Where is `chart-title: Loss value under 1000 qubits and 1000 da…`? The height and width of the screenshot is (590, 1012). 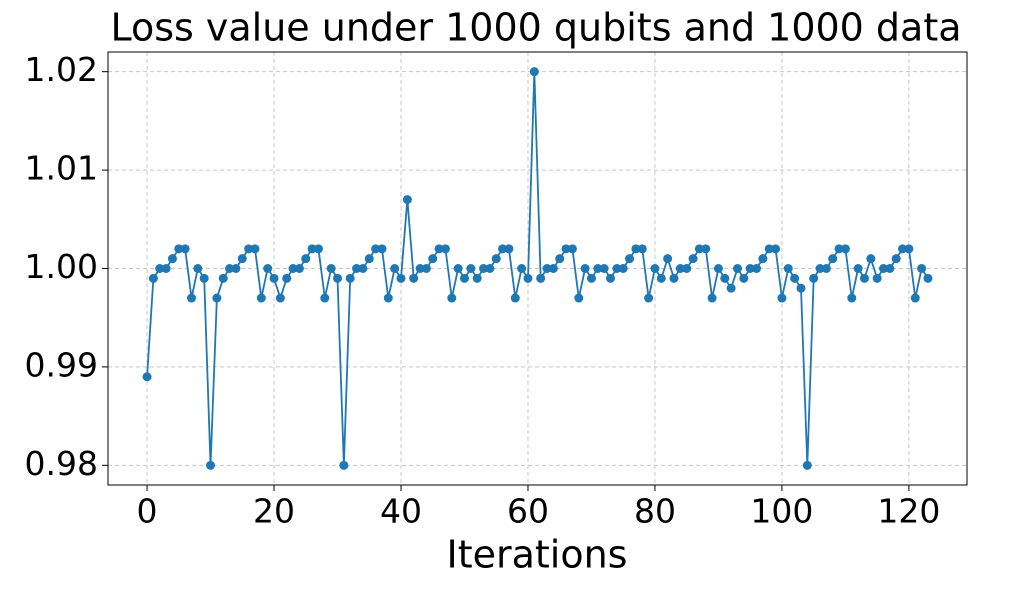 chart-title: Loss value under 1000 qubits and 1000 da… is located at coordinates (535, 28).